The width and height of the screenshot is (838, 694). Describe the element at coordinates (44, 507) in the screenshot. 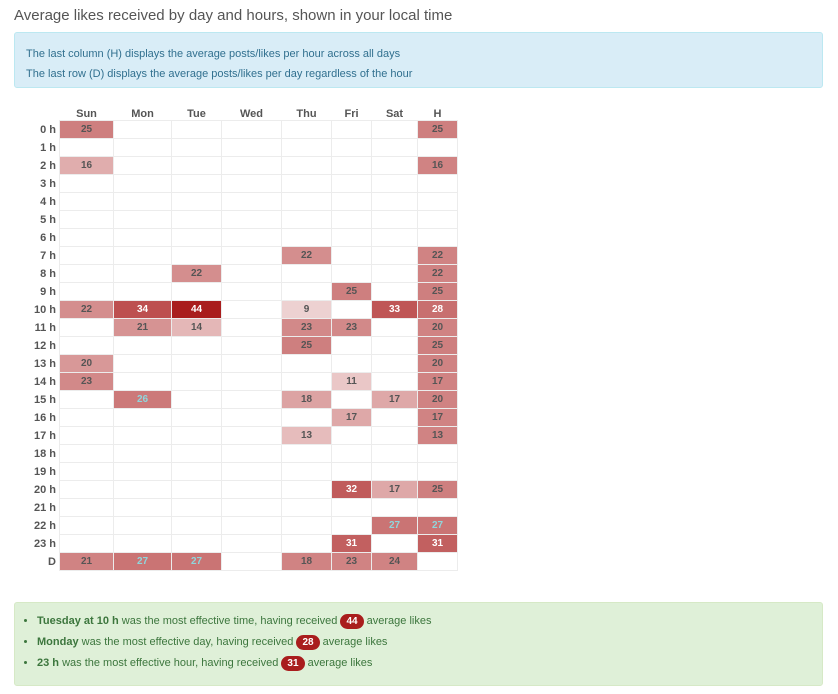

I see `row-label: 21 h` at that location.